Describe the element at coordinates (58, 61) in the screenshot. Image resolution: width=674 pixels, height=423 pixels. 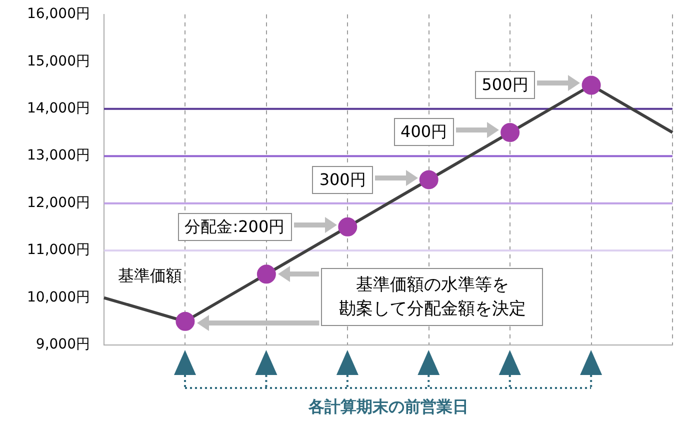
I see `y-tick-label: 15,000円` at that location.